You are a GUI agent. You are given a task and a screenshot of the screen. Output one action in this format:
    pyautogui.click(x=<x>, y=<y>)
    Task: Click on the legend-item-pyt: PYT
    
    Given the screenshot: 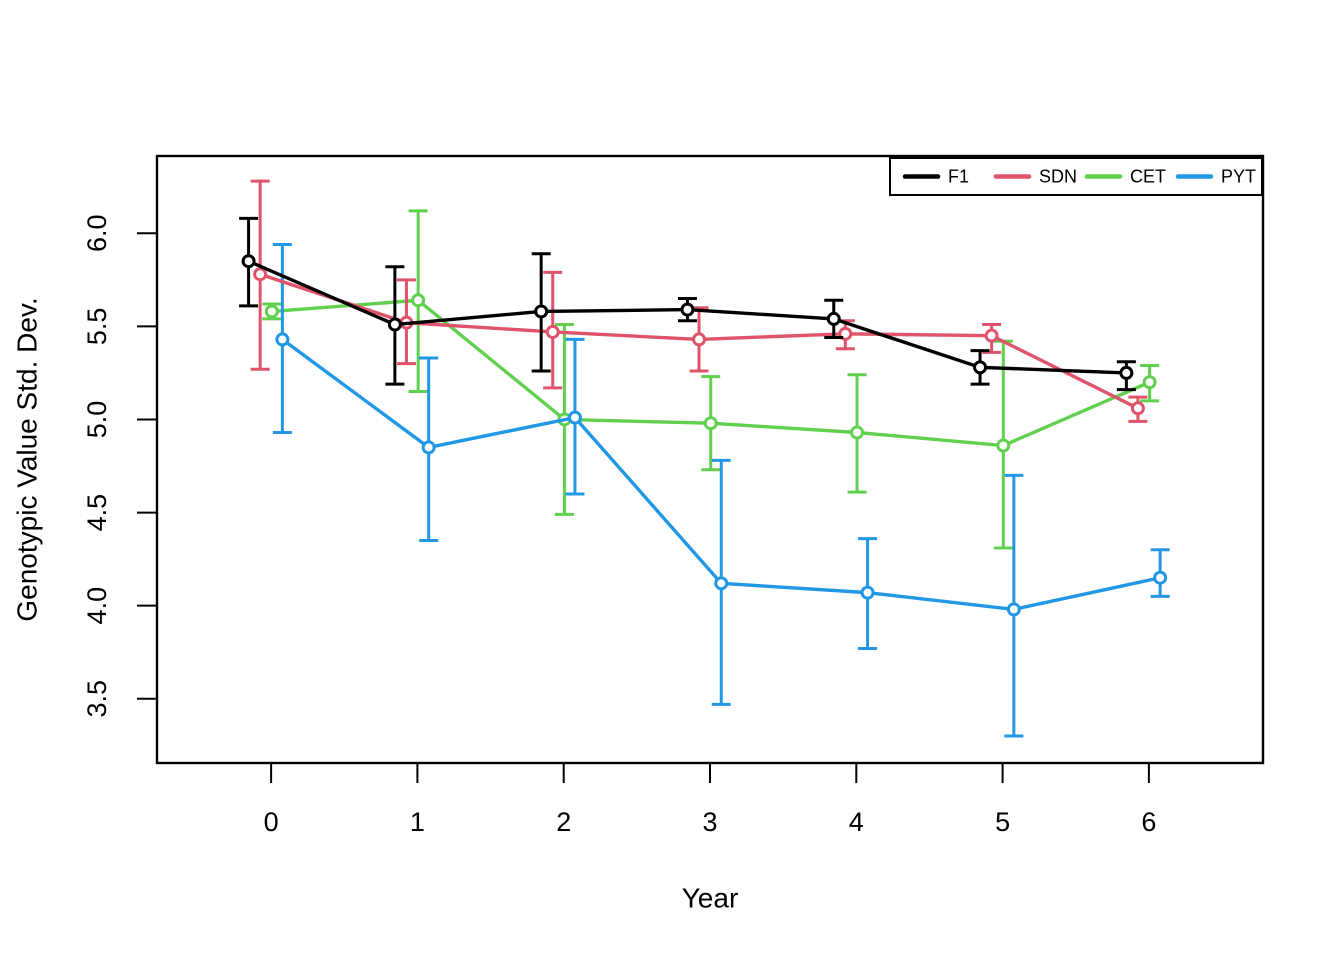 What is the action you would take?
    pyautogui.click(x=1215, y=177)
    